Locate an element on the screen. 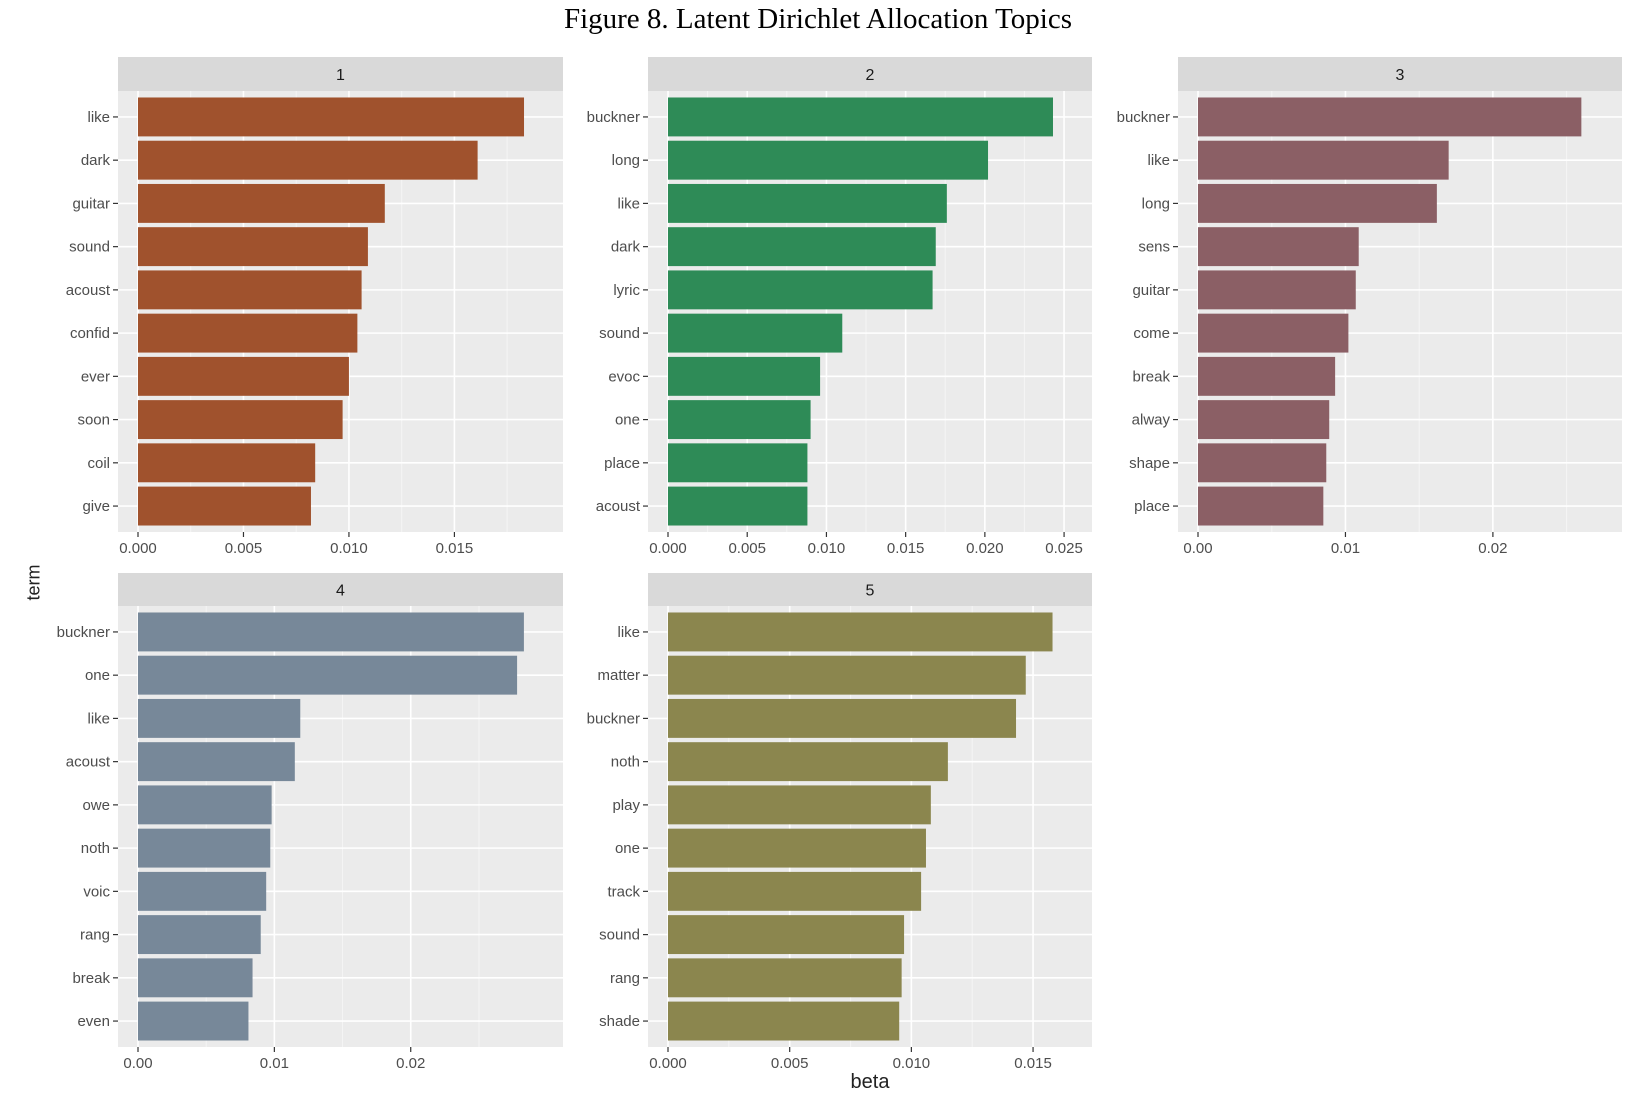 Image resolution: width=1636 pixels, height=1094 pixels. y-tick-label: confid is located at coordinates (90, 333).